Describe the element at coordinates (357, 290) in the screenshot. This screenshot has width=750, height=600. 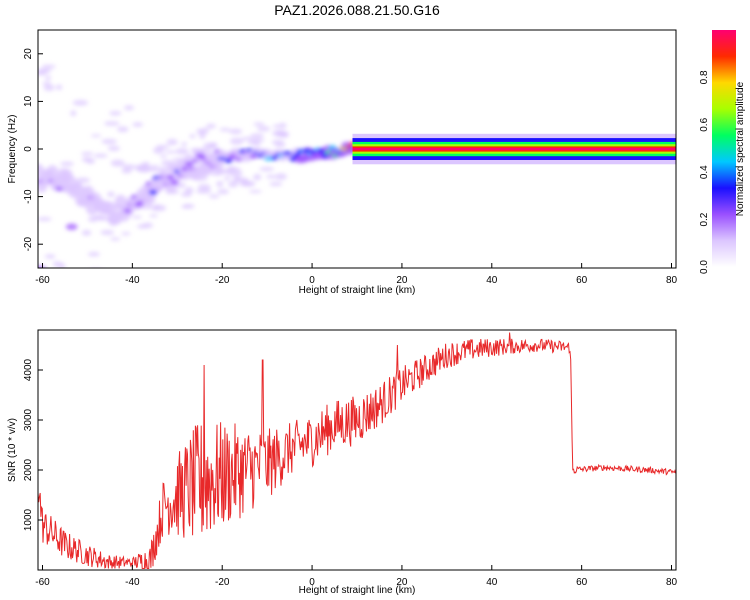
I see `spectrogram-x-label: Height of straight line (km)` at that location.